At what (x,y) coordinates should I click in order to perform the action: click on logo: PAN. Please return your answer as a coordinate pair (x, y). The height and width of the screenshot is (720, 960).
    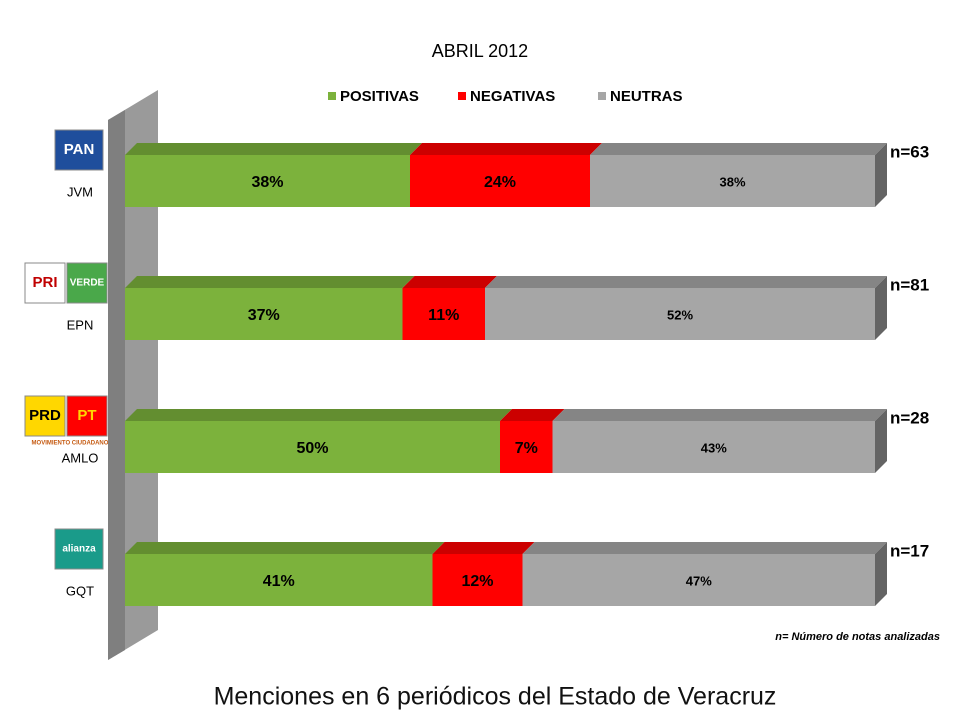
    Looking at the image, I should click on (79, 149).